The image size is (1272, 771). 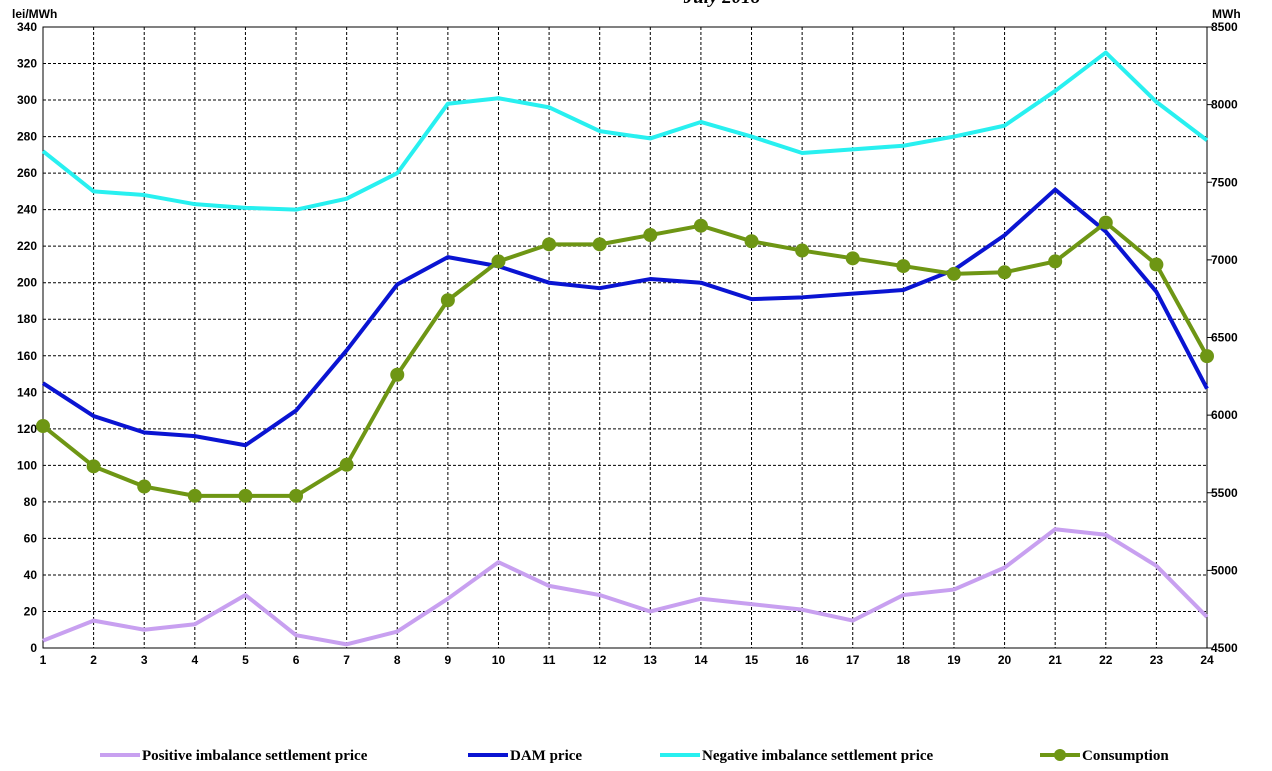 What do you see at coordinates (1224, 493) in the screenshot?
I see `y2-tick-label: 5500` at bounding box center [1224, 493].